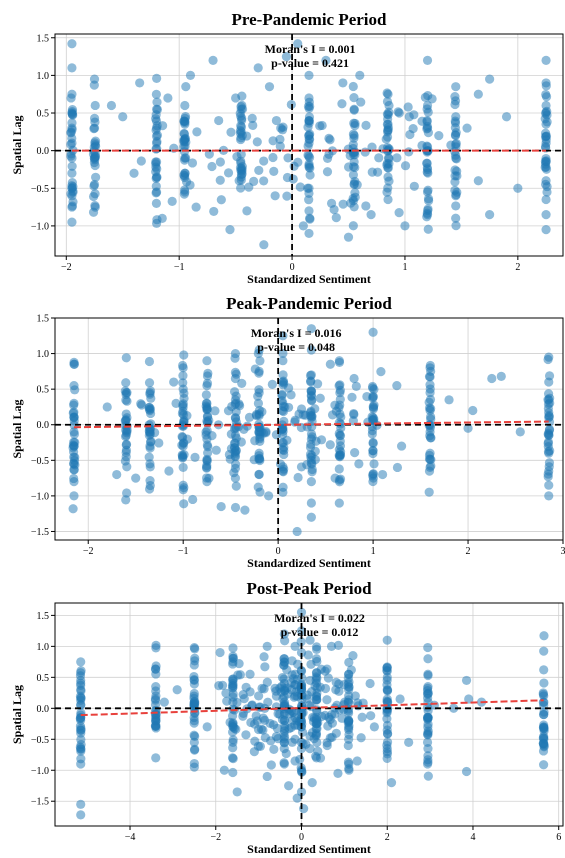 The height and width of the screenshot is (858, 565). I want to click on x-tick-label: −2, so click(66, 267).